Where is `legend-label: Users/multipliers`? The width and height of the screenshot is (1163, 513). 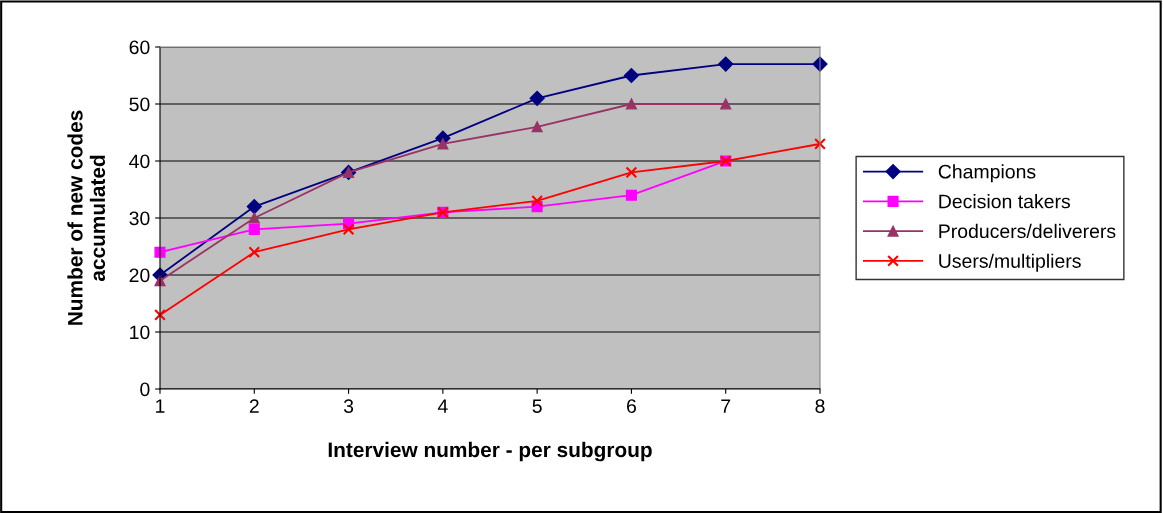 legend-label: Users/multipliers is located at coordinates (1010, 262).